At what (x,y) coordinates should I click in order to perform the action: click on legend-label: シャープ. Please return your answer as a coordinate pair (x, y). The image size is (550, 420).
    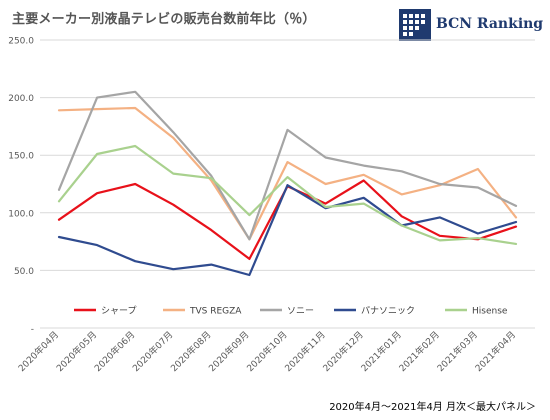
    Looking at the image, I should click on (118, 311).